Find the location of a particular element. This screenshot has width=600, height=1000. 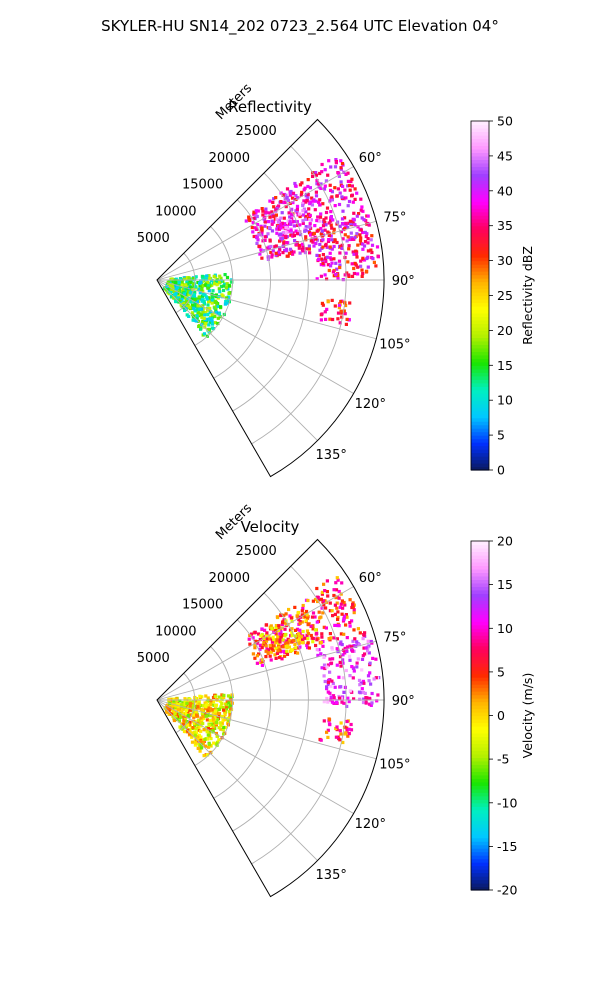

angle-gridline is located at coordinates (255, 223).